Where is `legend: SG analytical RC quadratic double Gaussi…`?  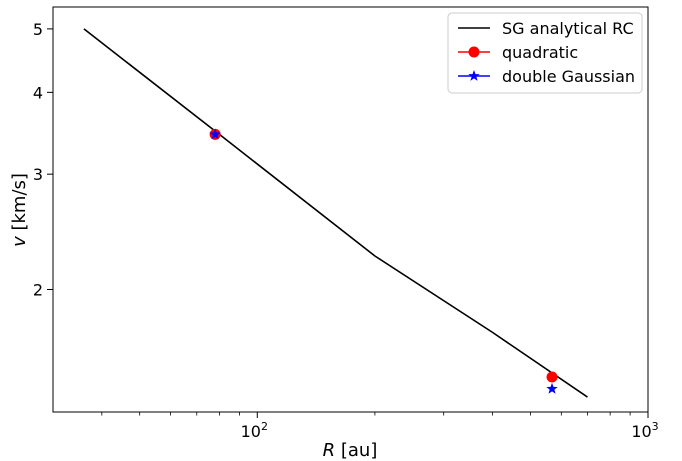 legend: SG analytical RC quadratic double Gaussi… is located at coordinates (545, 53).